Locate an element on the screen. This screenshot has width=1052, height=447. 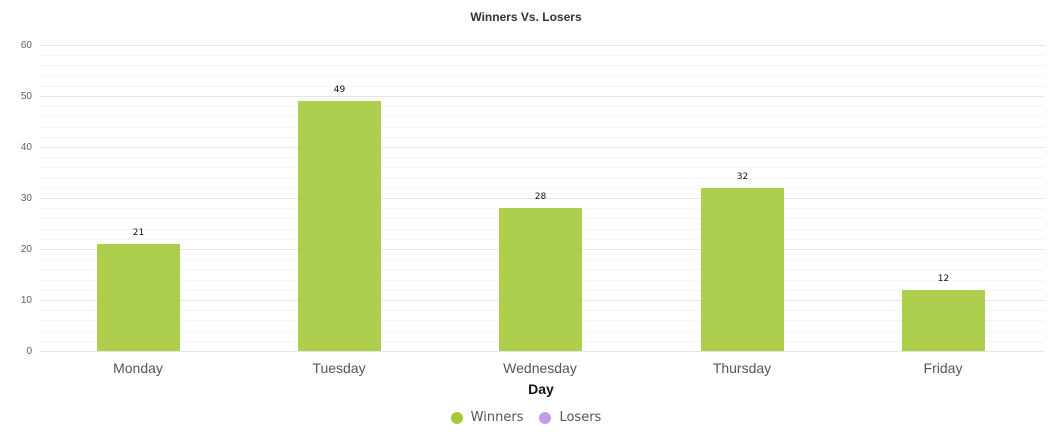
bar-wednesday is located at coordinates (540, 279).